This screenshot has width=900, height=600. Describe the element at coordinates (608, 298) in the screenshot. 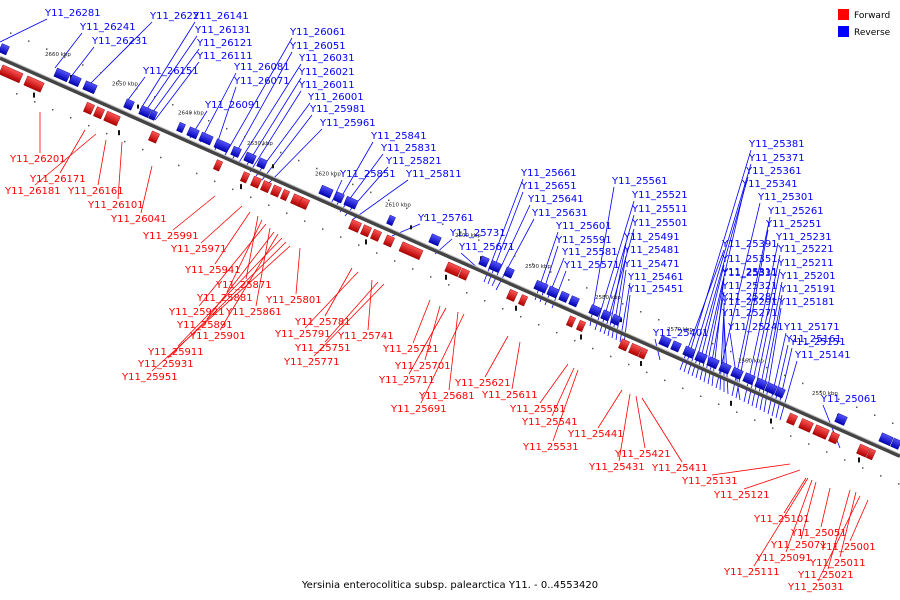

I see `kbp-tick-label: 2580 kbp` at that location.